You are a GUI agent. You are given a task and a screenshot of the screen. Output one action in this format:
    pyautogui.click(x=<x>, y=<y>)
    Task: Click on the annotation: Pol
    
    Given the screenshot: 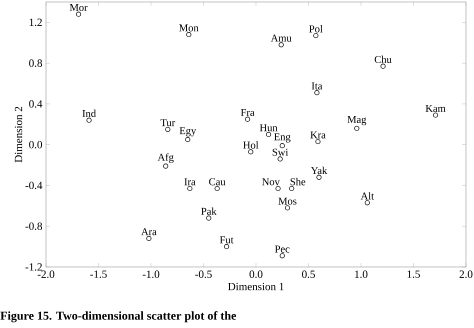 What is the action you would take?
    pyautogui.click(x=316, y=28)
    